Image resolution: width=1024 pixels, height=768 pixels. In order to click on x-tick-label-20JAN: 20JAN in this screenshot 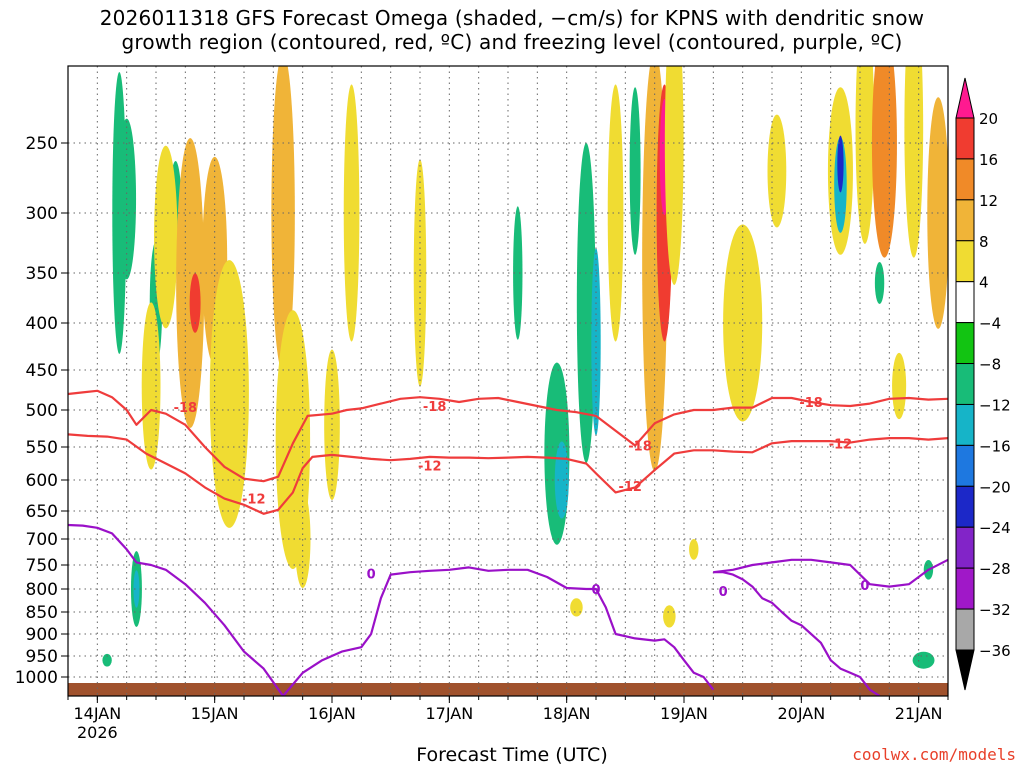, I will do `click(801, 713)`.